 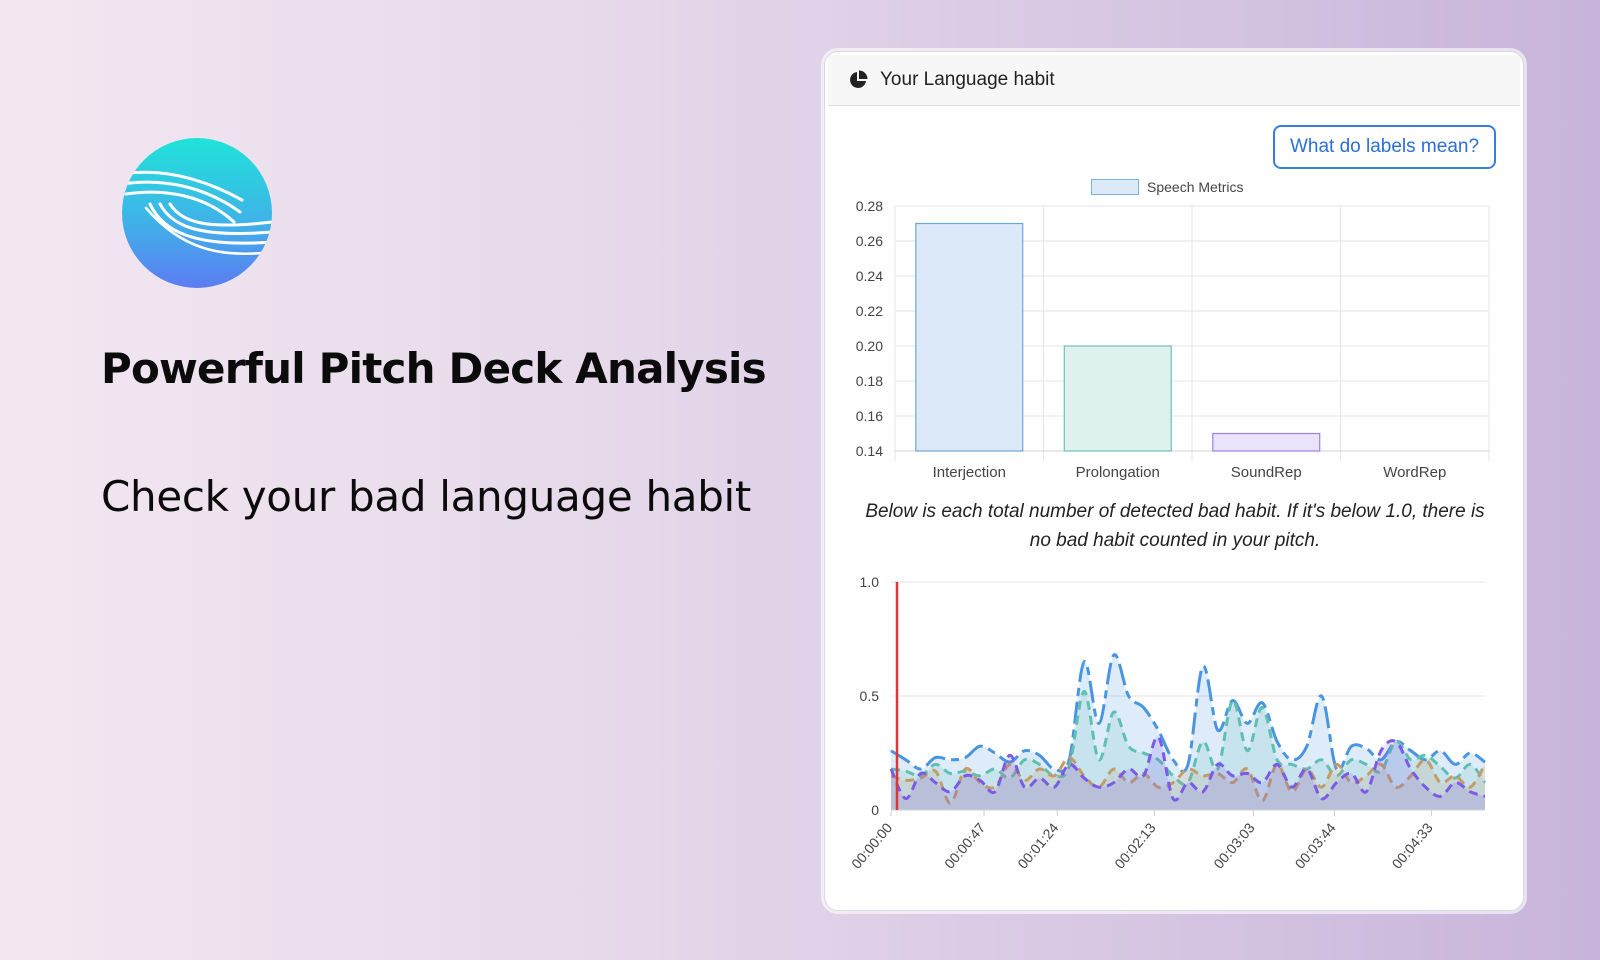 What do you see at coordinates (1412, 845) in the screenshot?
I see `x-tick-label: 00:04:33` at bounding box center [1412, 845].